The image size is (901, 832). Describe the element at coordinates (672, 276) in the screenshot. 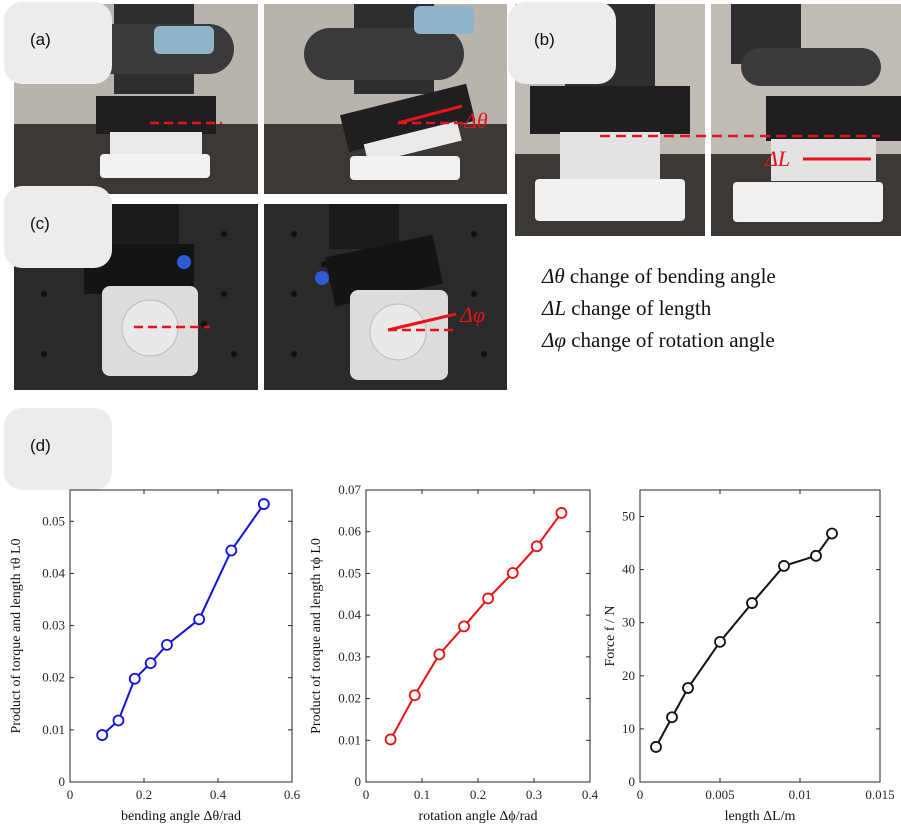

I see `definition-text: change of bending angle` at that location.